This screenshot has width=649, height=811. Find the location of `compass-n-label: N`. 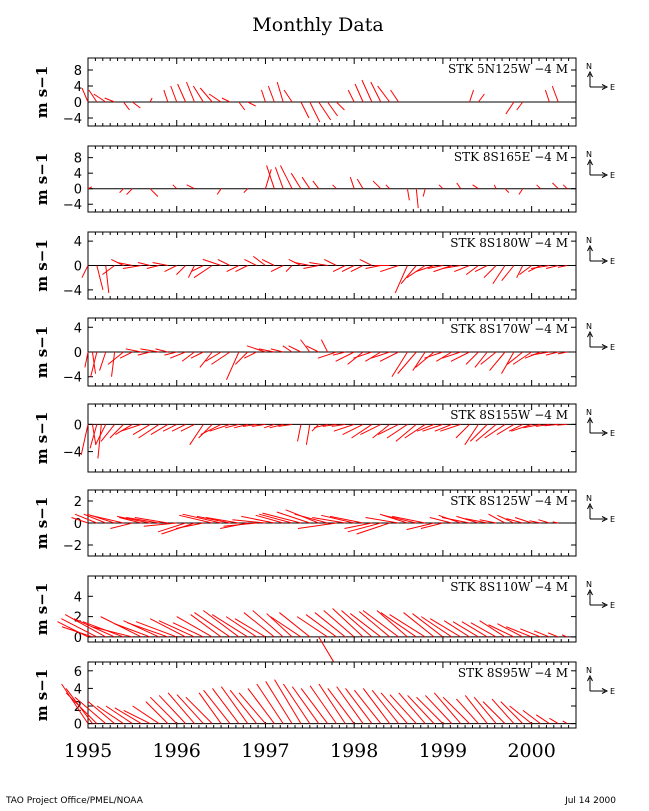

compass-n-label: N is located at coordinates (589, 240).